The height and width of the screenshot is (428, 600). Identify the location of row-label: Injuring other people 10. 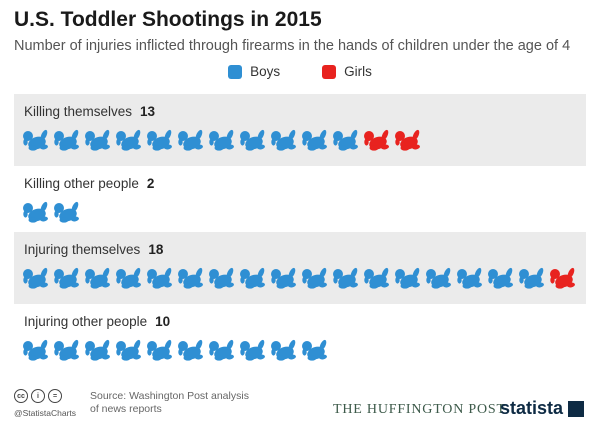
(97, 321).